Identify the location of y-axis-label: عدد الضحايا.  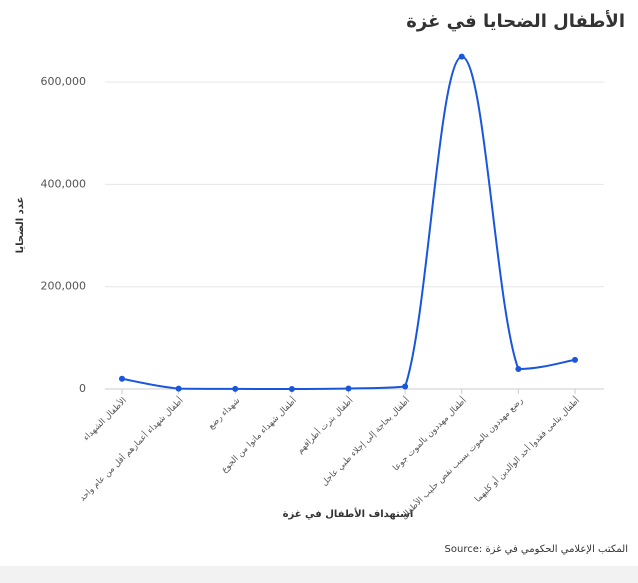
(20, 225).